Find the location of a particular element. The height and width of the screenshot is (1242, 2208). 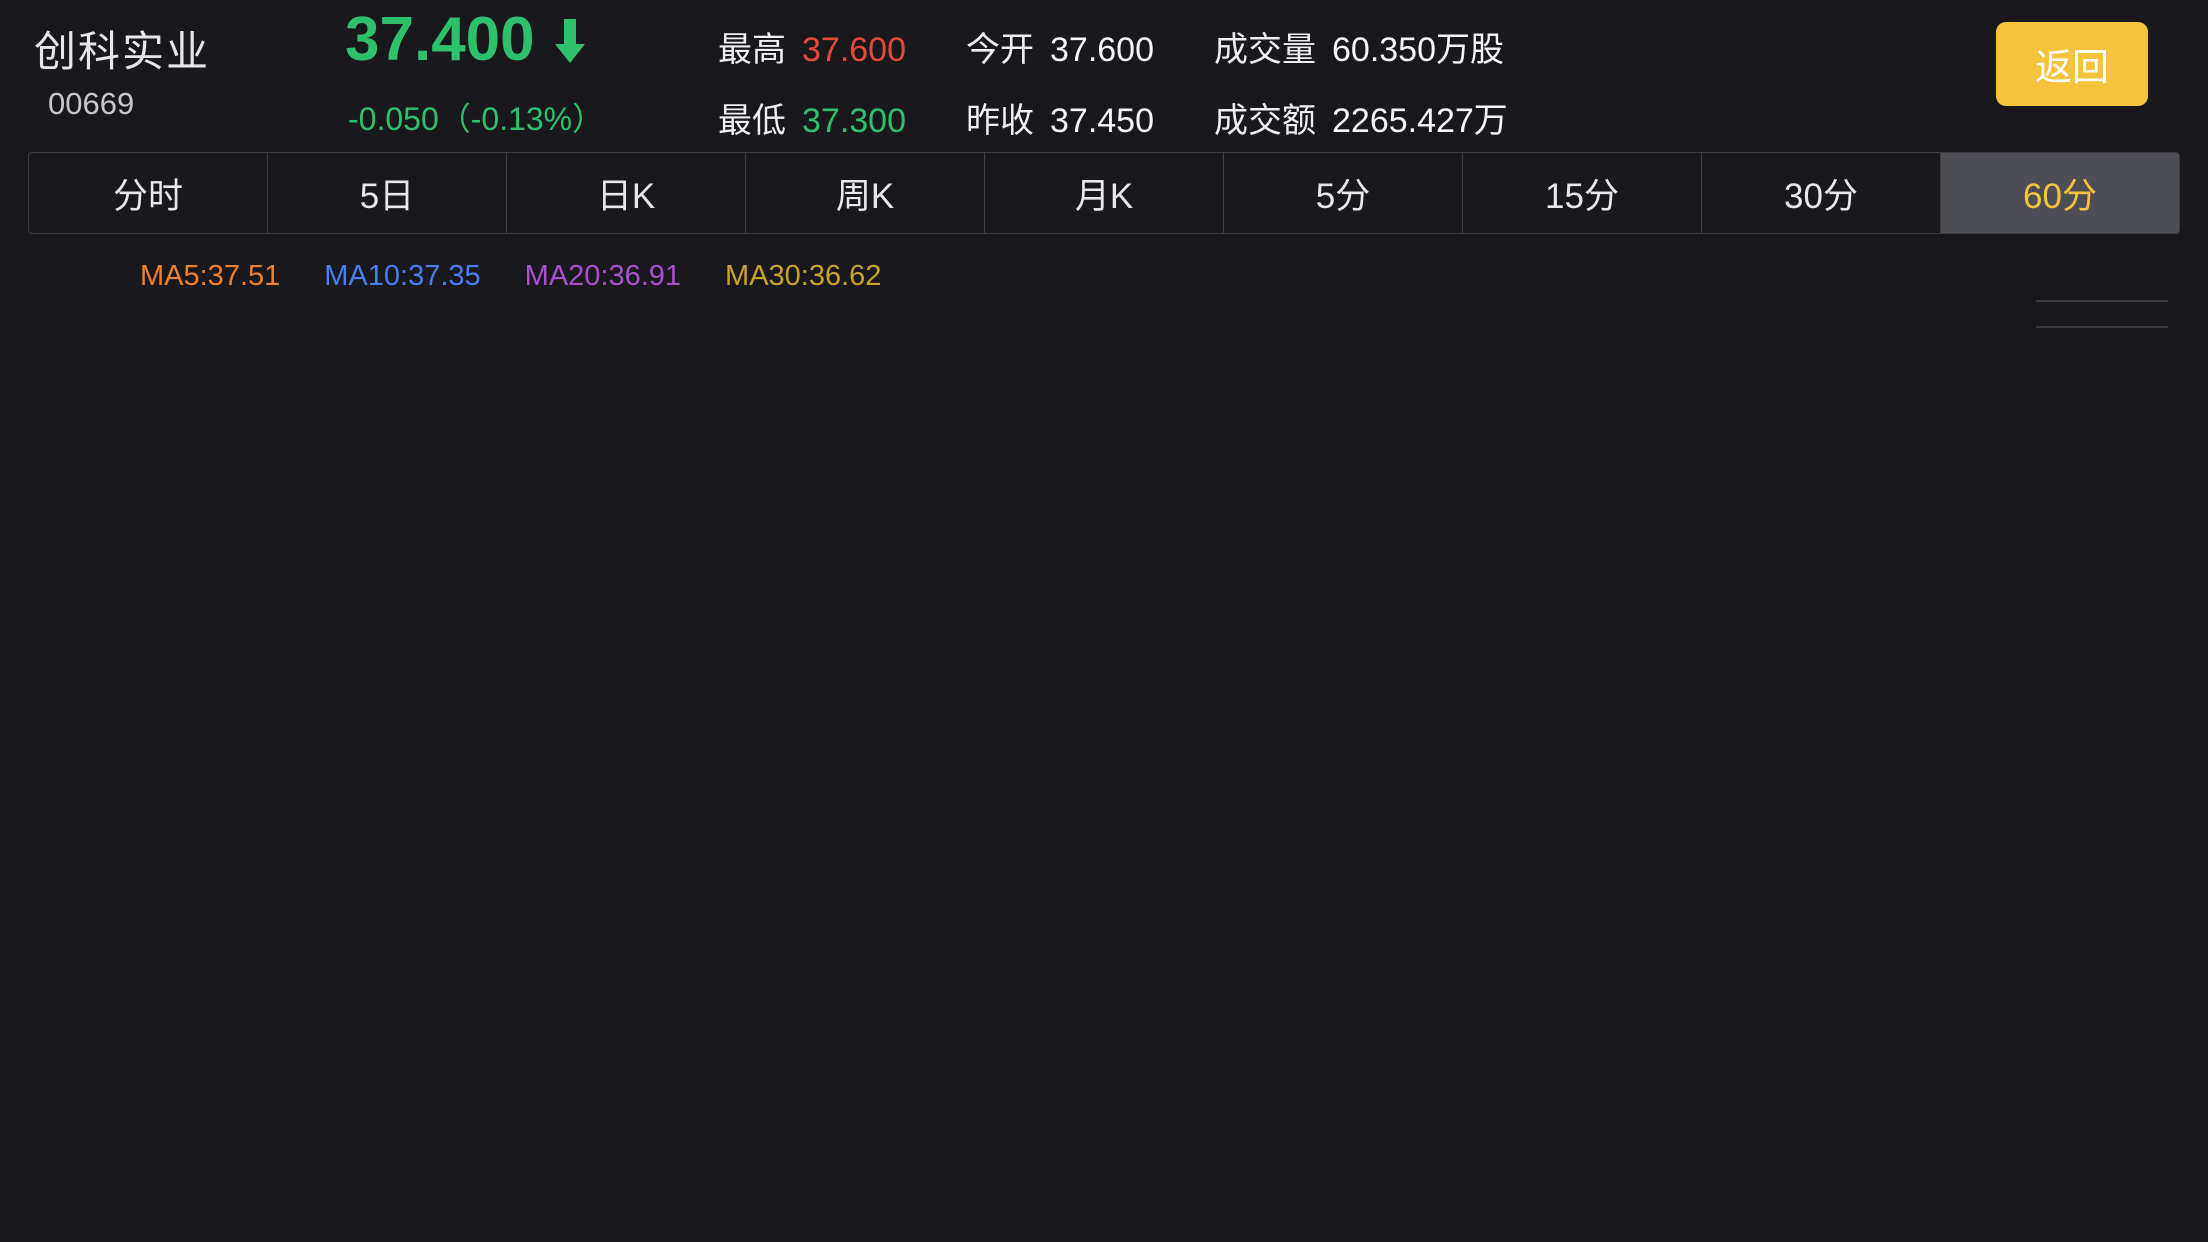

down-arrow-icon is located at coordinates (569, 40).